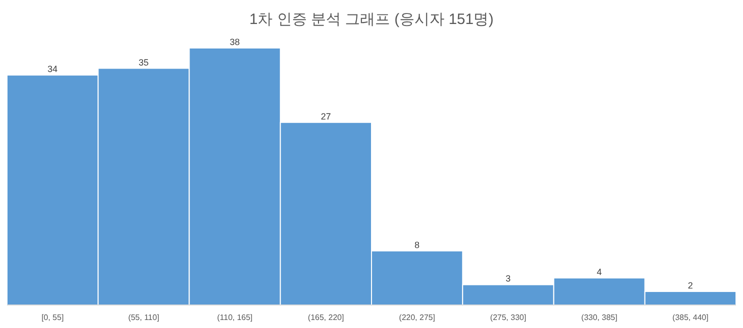 This screenshot has width=743, height=328. I want to click on x-tick-label: [0, 55], so click(52, 317).